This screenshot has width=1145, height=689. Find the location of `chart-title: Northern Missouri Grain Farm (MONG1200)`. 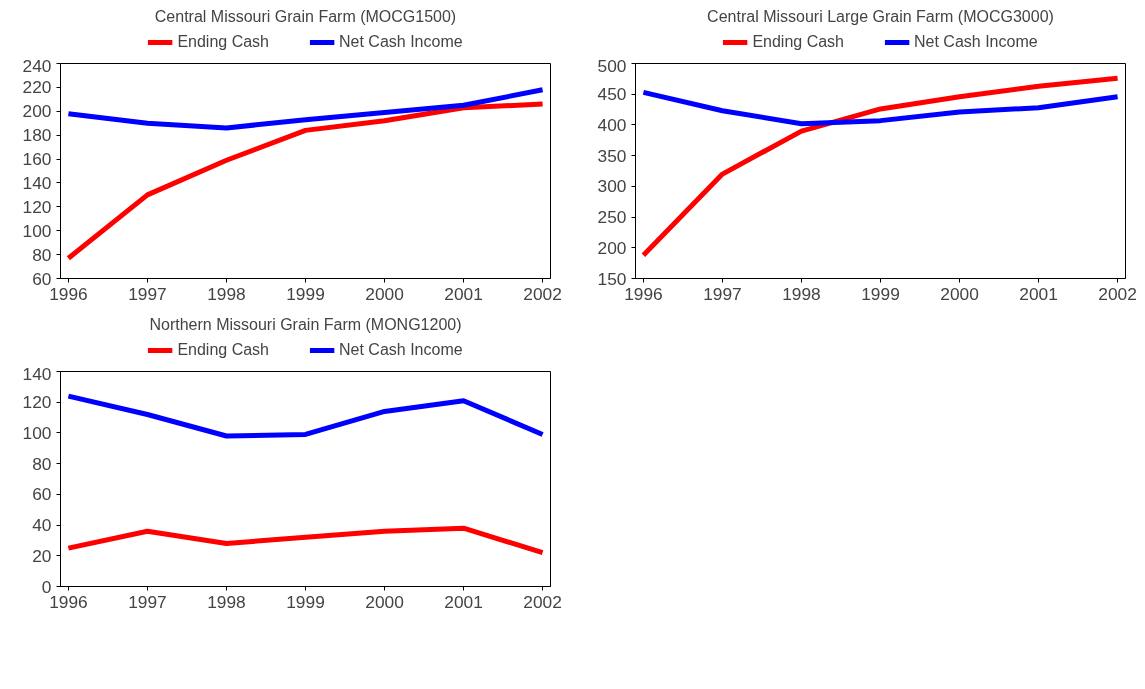

chart-title: Northern Missouri Grain Farm (MONG1200) is located at coordinates (305, 324).